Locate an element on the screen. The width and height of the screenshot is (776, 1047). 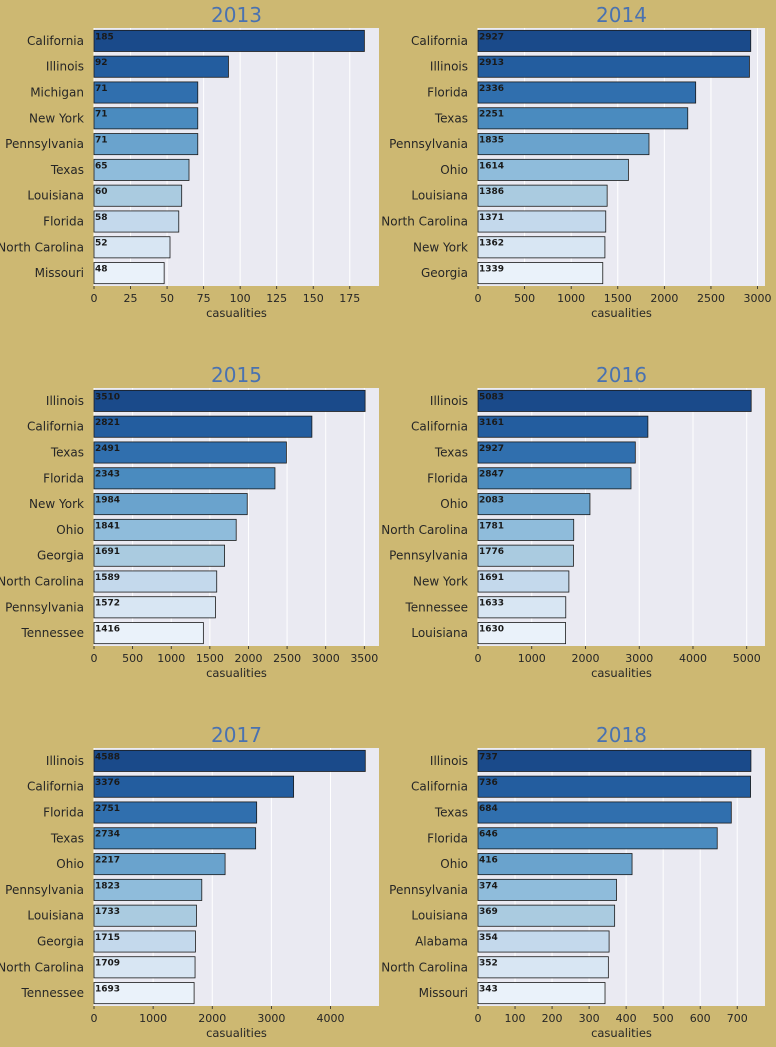
data-label: 1691 is located at coordinates (107, 552).